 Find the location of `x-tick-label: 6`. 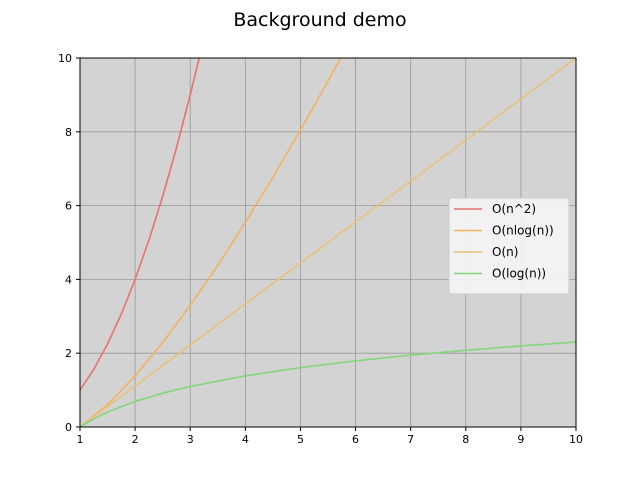

x-tick-label: 6 is located at coordinates (355, 439).